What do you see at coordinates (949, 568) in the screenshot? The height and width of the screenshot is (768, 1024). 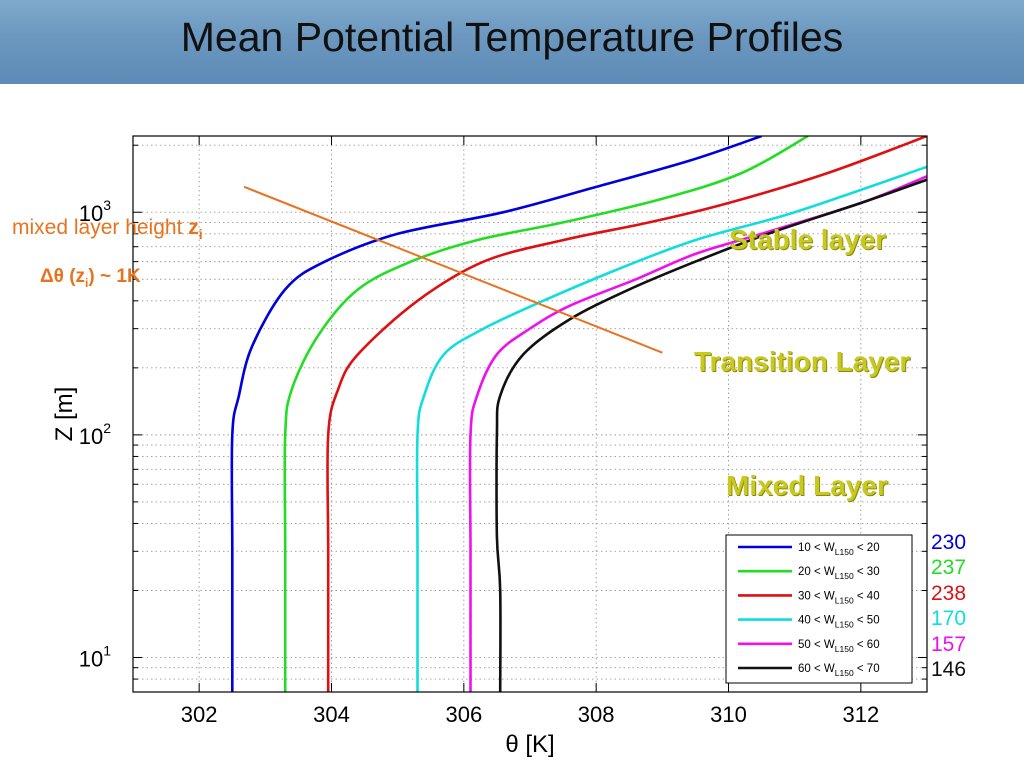 I see `count-series-2: 237` at bounding box center [949, 568].